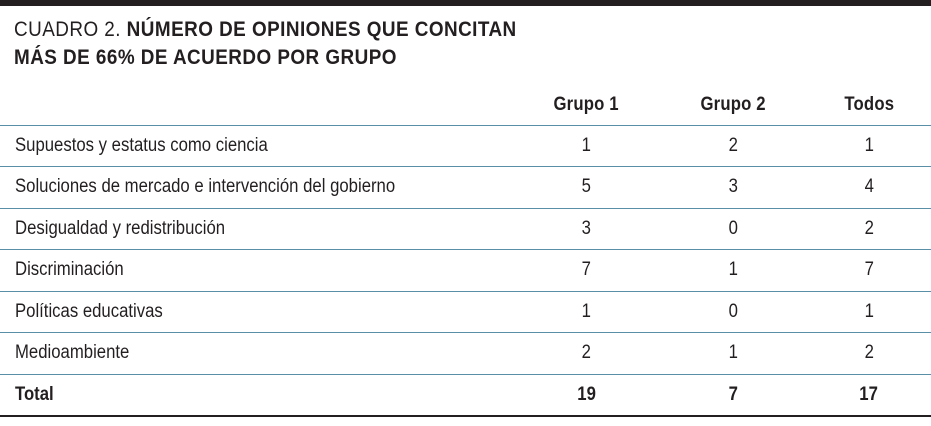  Describe the element at coordinates (733, 395) in the screenshot. I see `total-grupo-2: 7` at that location.